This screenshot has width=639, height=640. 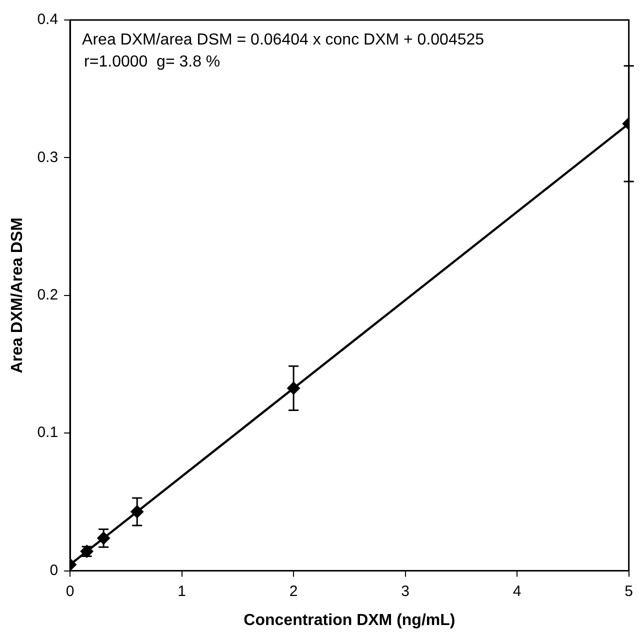 What do you see at coordinates (47, 433) in the screenshot?
I see `y-tick-label: 0.1` at bounding box center [47, 433].